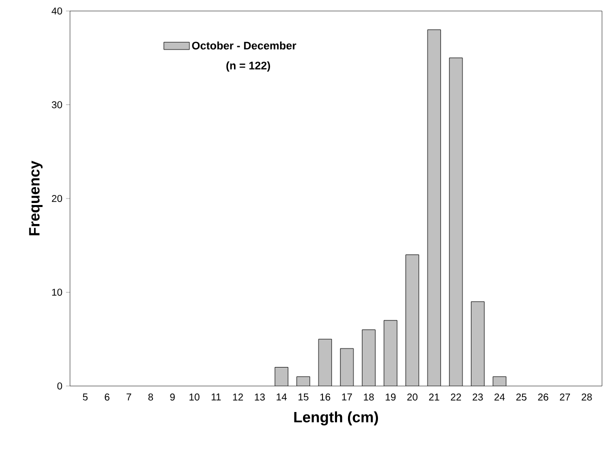 The width and height of the screenshot is (605, 458). I want to click on x-tick-label: 8, so click(151, 397).